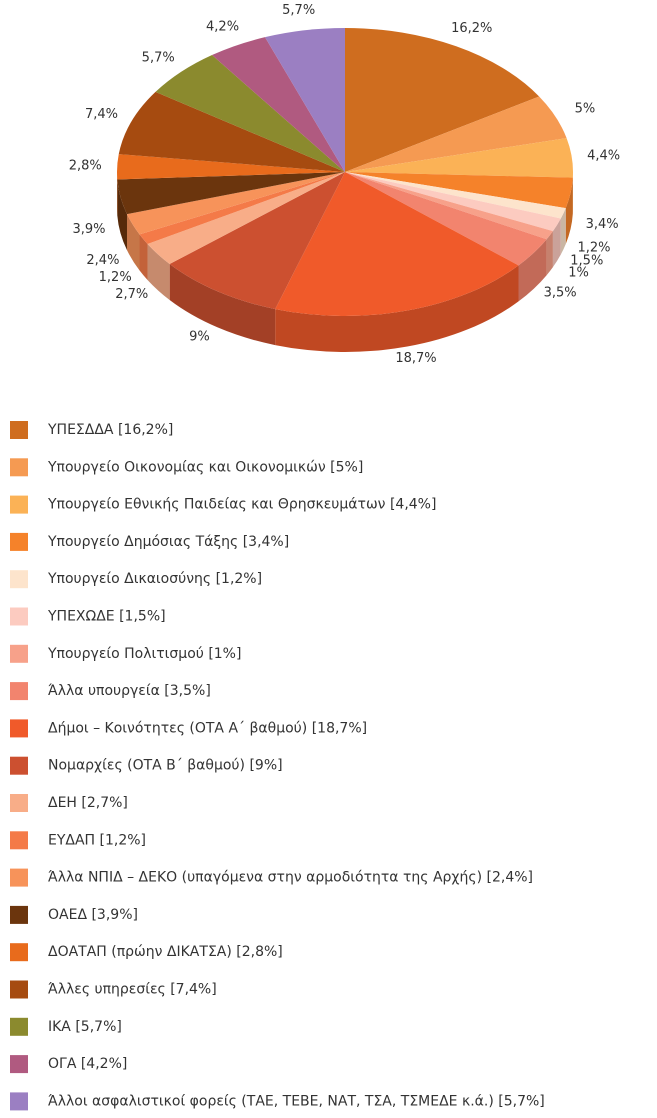  I want to click on legend-label: ΟΑΕΔ [3,9%], so click(93, 915).